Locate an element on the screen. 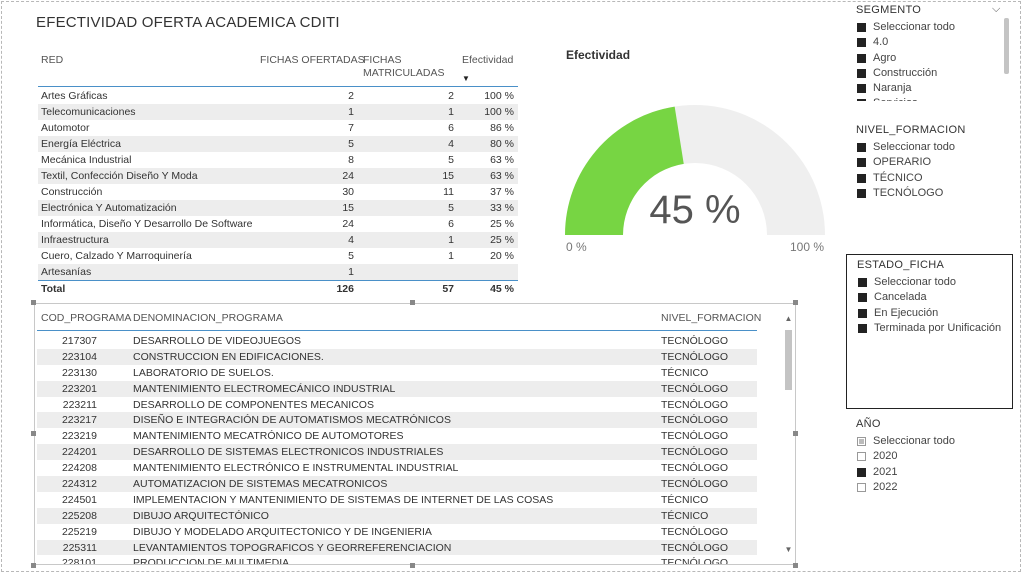  slicer-anio-items: Seleccionar todo 2020 2021 2022 is located at coordinates (933, 464).